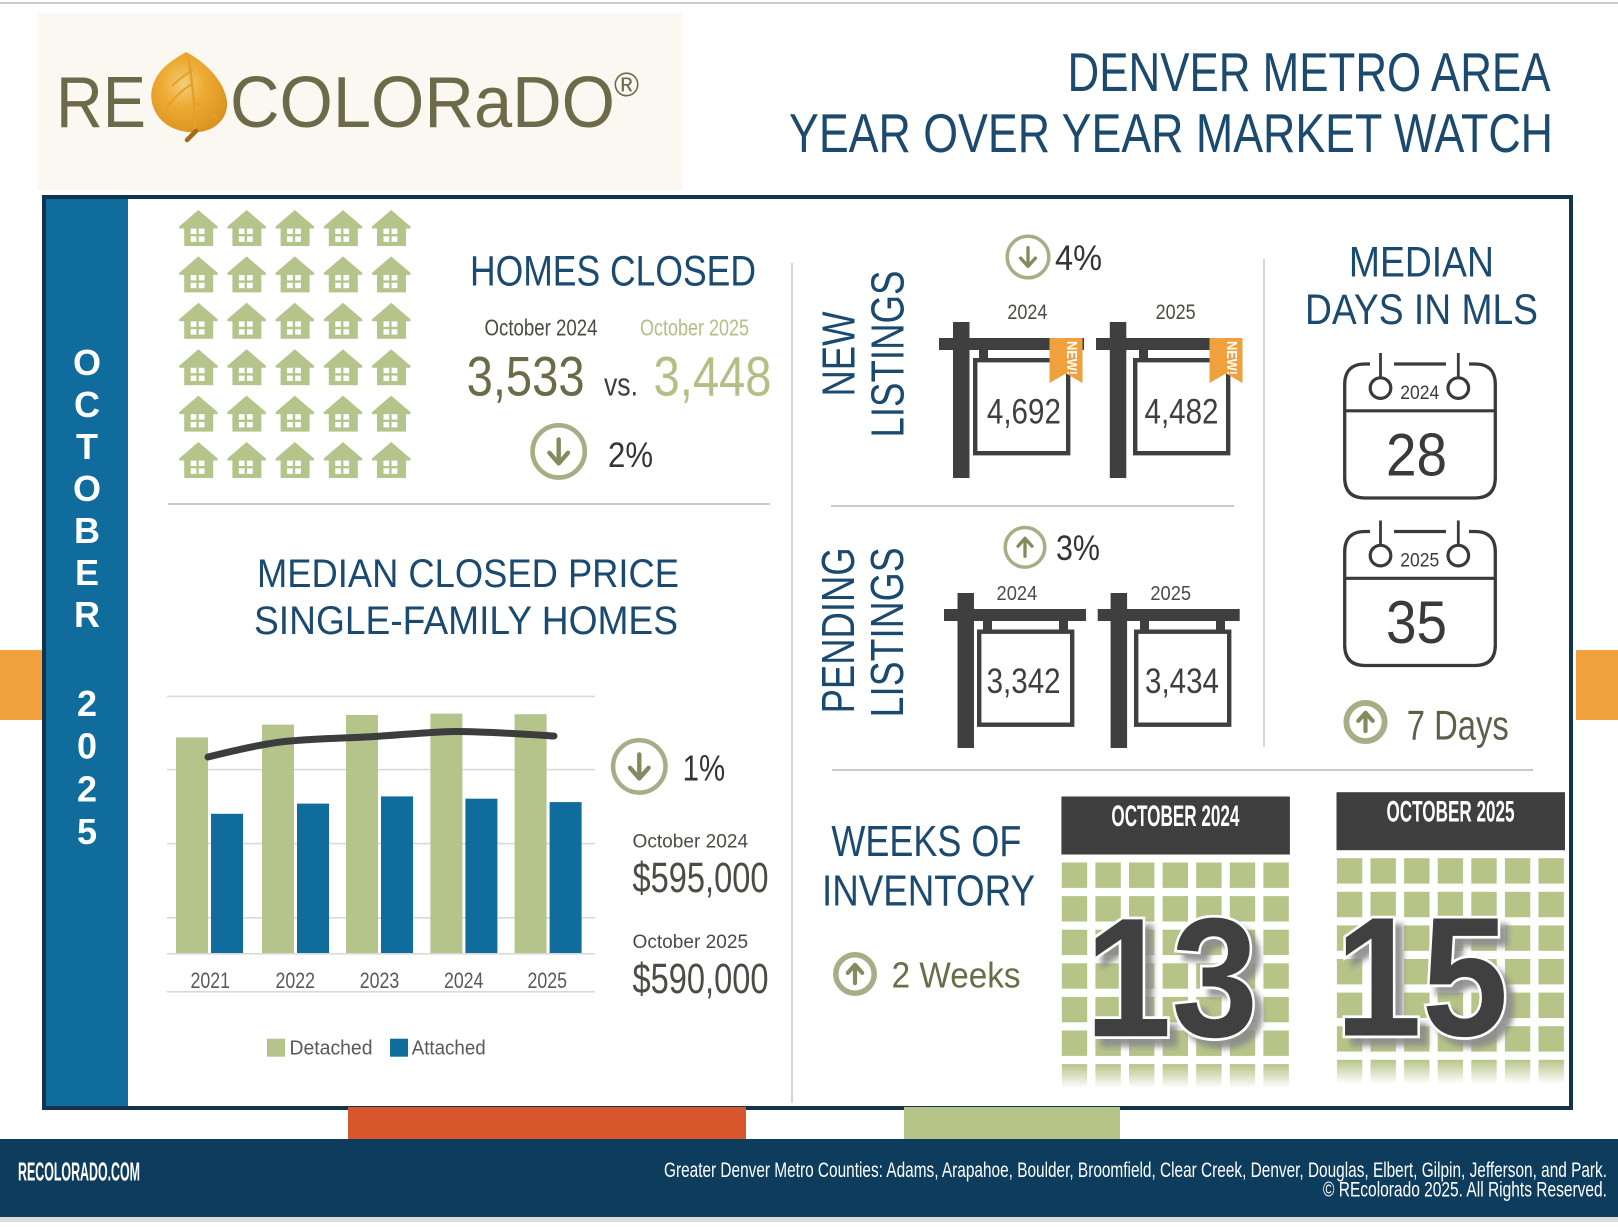  What do you see at coordinates (87, 404) in the screenshot?
I see `svg-text: C` at bounding box center [87, 404].